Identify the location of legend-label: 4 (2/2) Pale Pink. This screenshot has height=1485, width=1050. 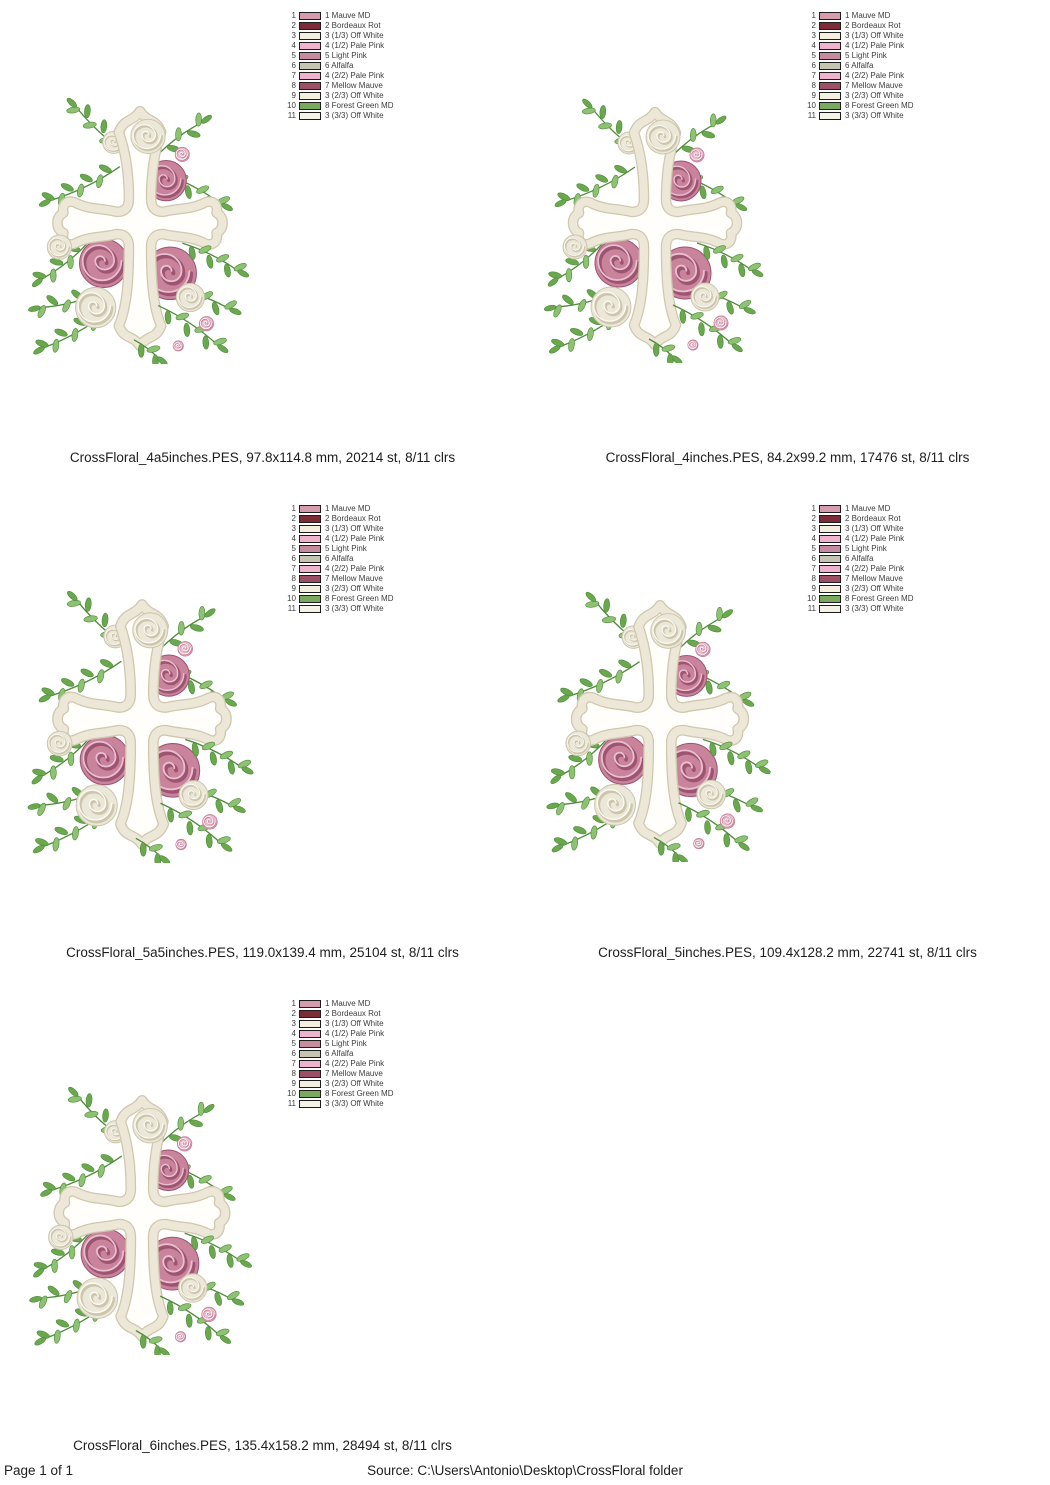
(875, 75).